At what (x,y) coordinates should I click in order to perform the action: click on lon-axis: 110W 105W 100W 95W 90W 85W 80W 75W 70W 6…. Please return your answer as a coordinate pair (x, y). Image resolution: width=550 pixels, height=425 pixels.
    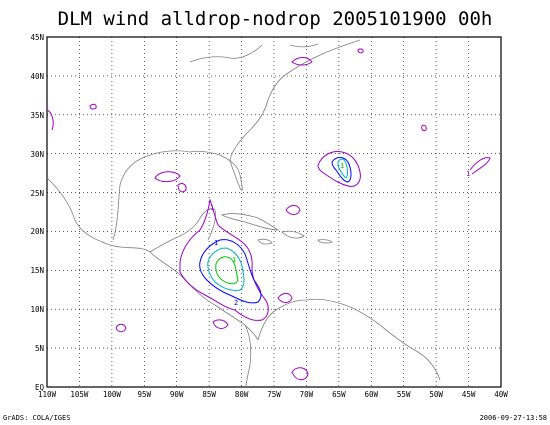
    Looking at the image, I should click on (273, 394).